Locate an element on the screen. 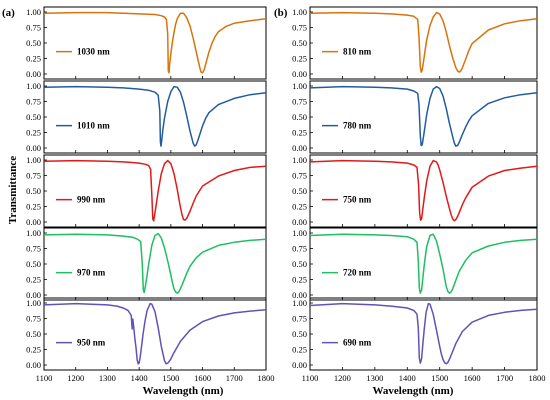 Image resolution: width=550 pixels, height=400 pixels. subplot-a-3: 0.00 0.25 0.50 0.75 1.00 990 nm is located at coordinates (146, 191).